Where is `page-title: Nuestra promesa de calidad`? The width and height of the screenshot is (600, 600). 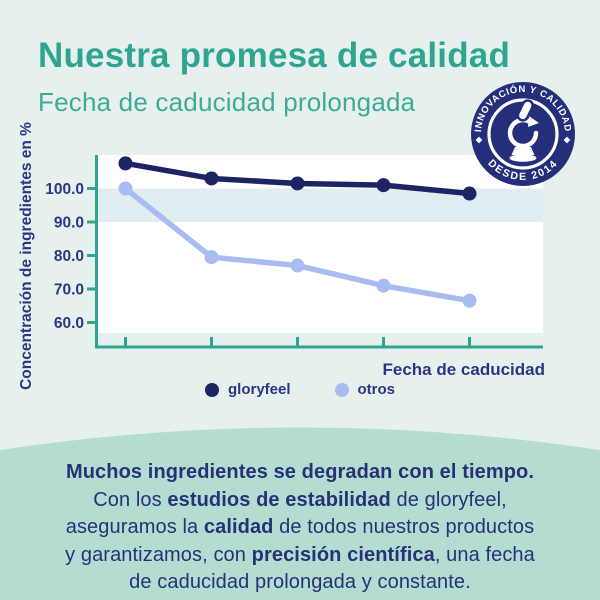
page-title: Nuestra promesa de calidad is located at coordinates (274, 55).